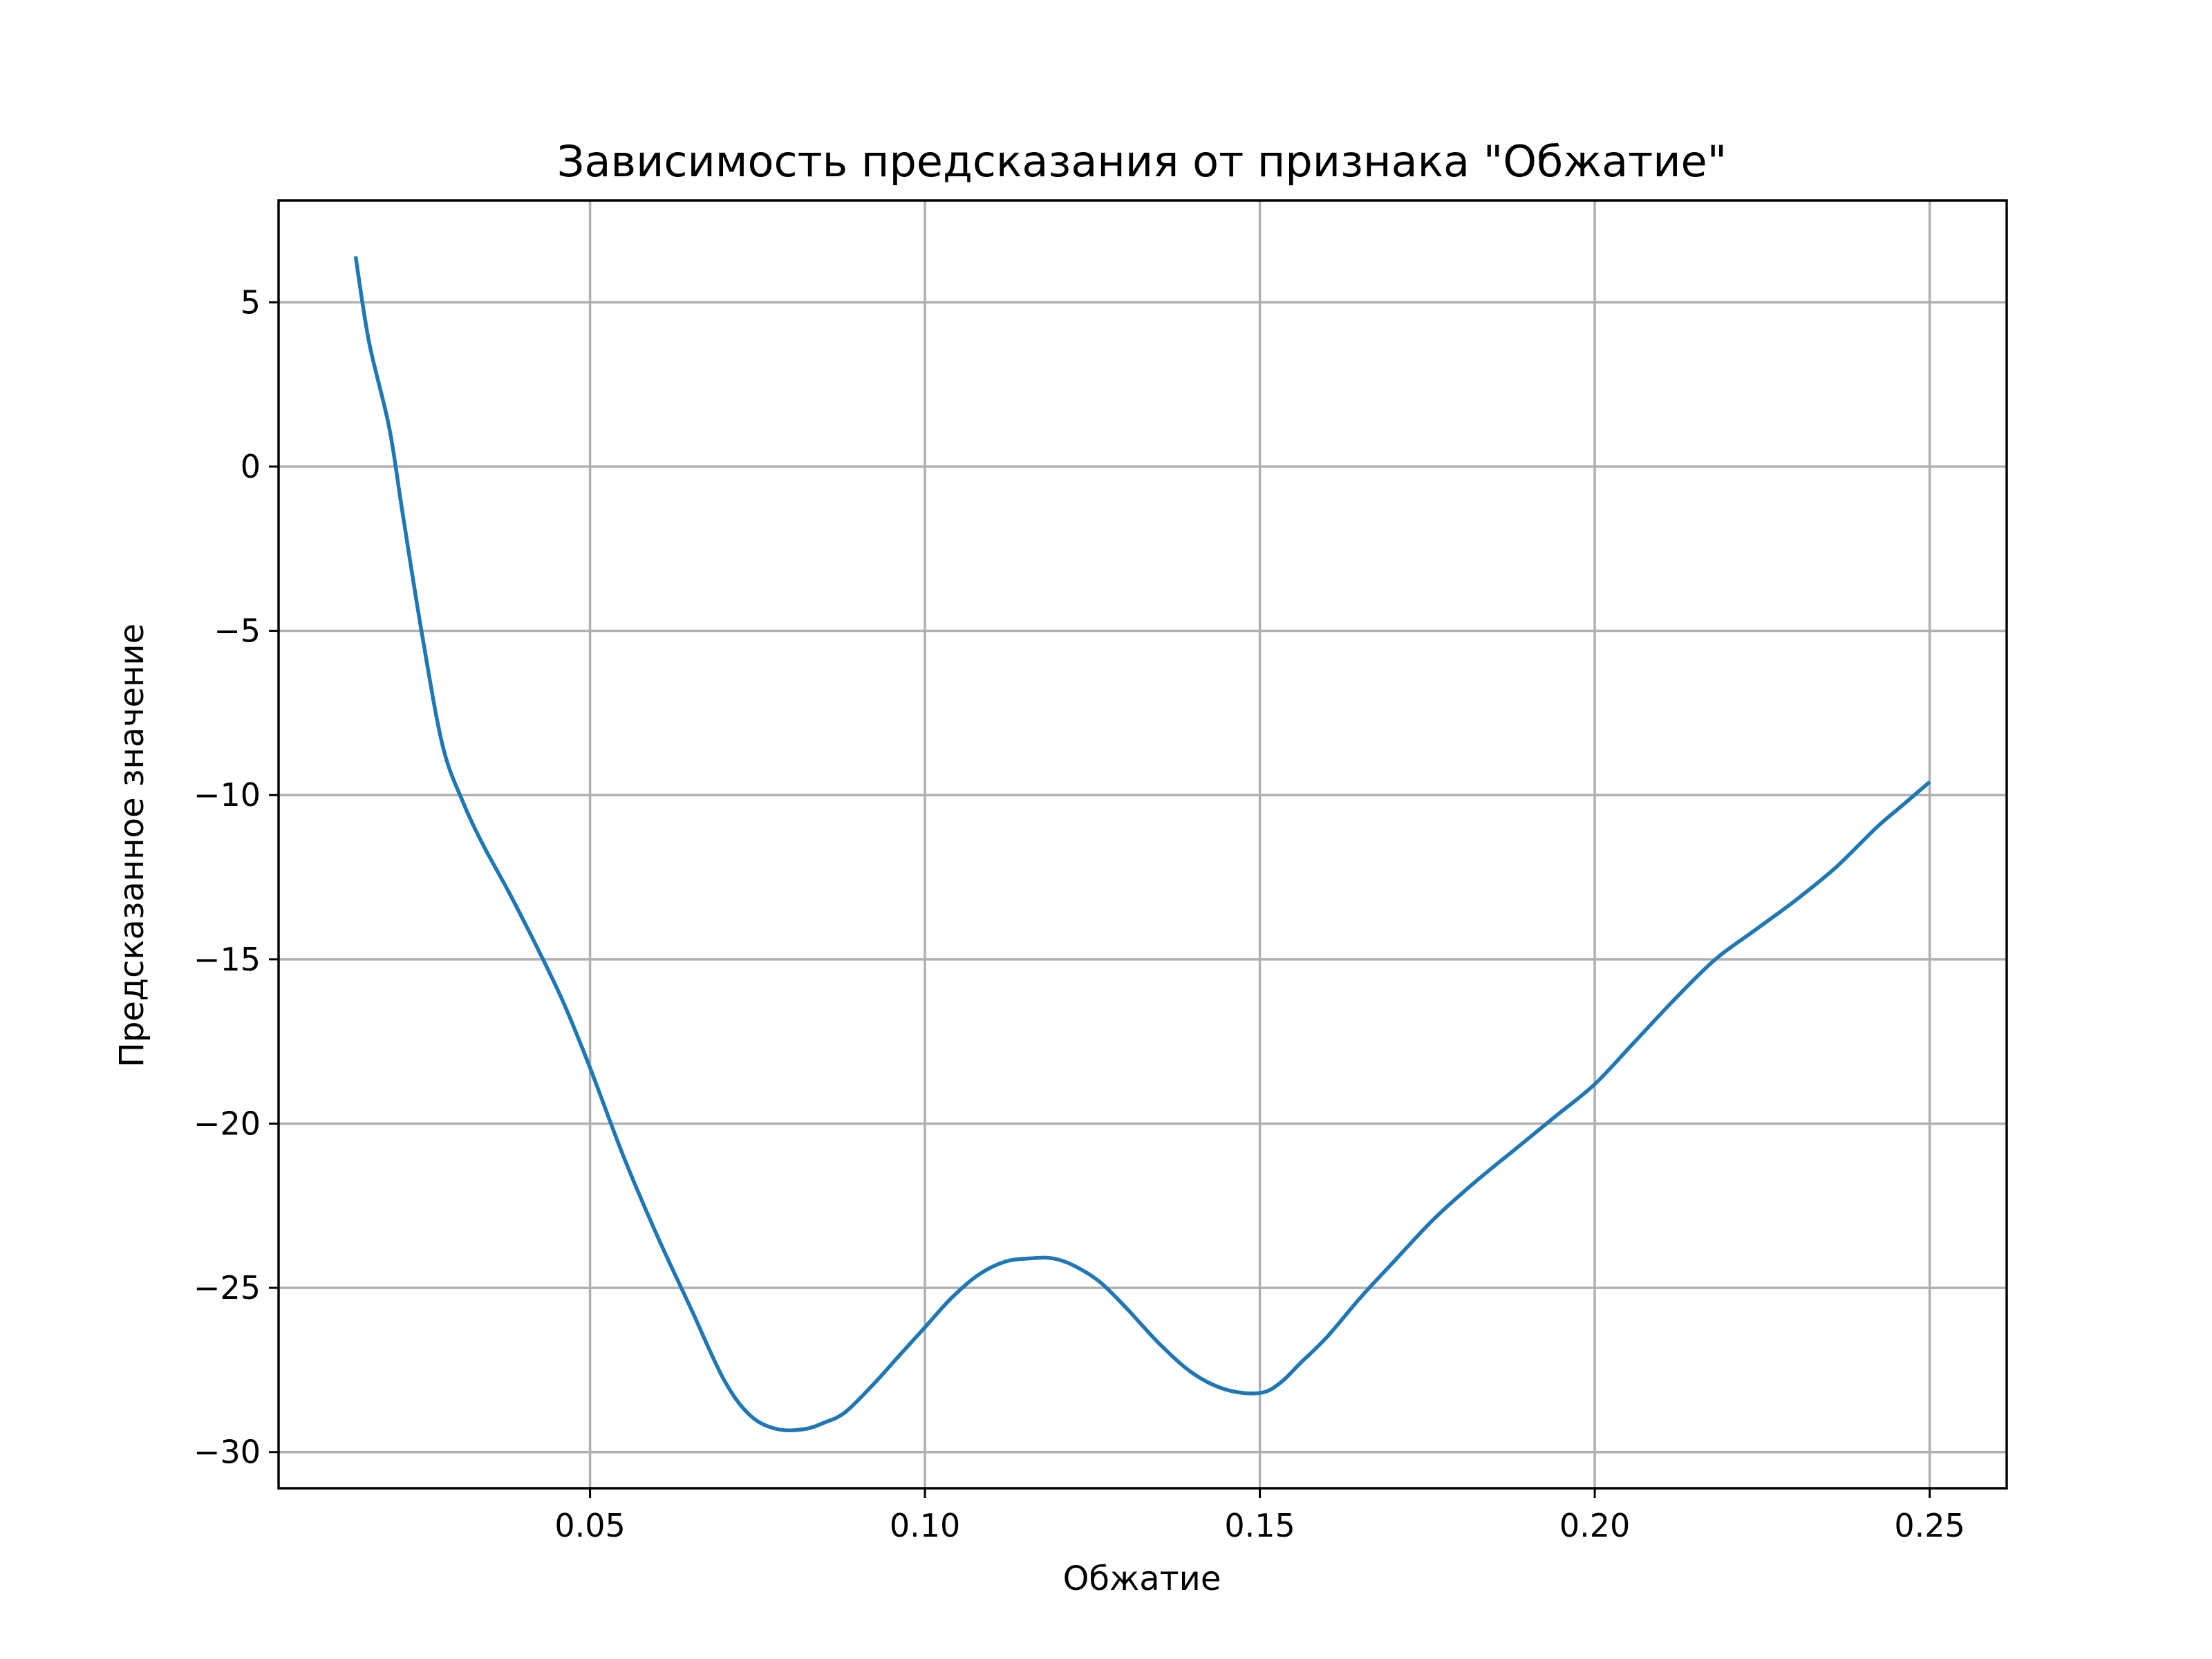  Describe the element at coordinates (1929, 1525) in the screenshot. I see `x-tick-label: 0.25` at that location.